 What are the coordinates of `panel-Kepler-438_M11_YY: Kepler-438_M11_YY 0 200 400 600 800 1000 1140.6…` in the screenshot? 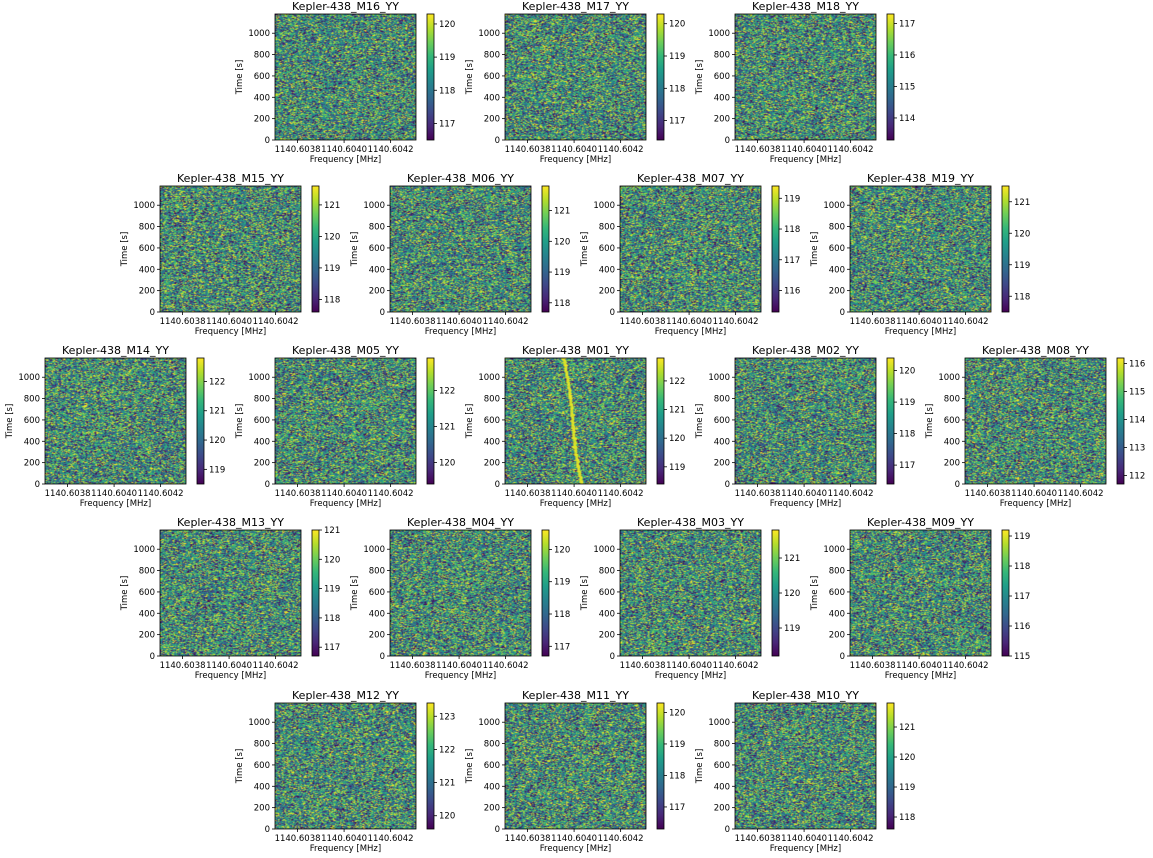 It's located at (575, 771).